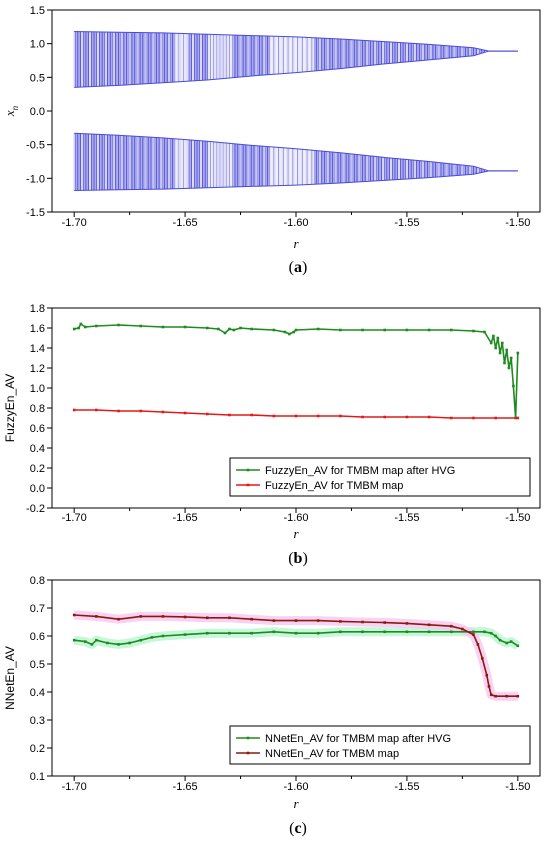 This screenshot has width=550, height=848. Describe the element at coordinates (296, 152) in the screenshot. I see `band-edge-top` at that location.